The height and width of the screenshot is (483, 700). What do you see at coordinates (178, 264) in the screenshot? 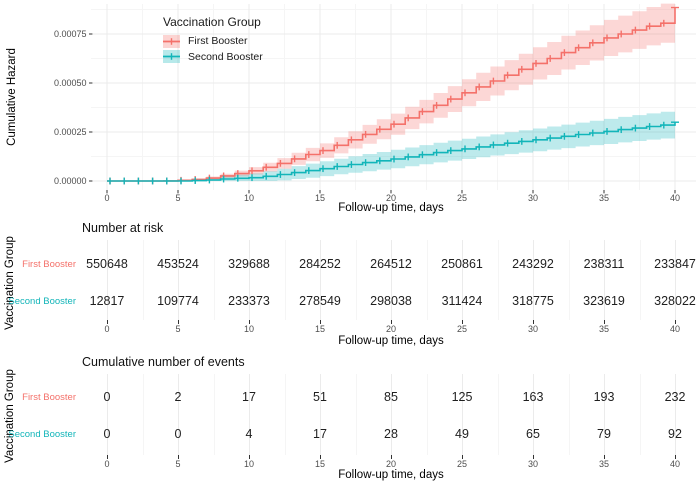
I see `risk-table-value: 453524` at bounding box center [178, 264].